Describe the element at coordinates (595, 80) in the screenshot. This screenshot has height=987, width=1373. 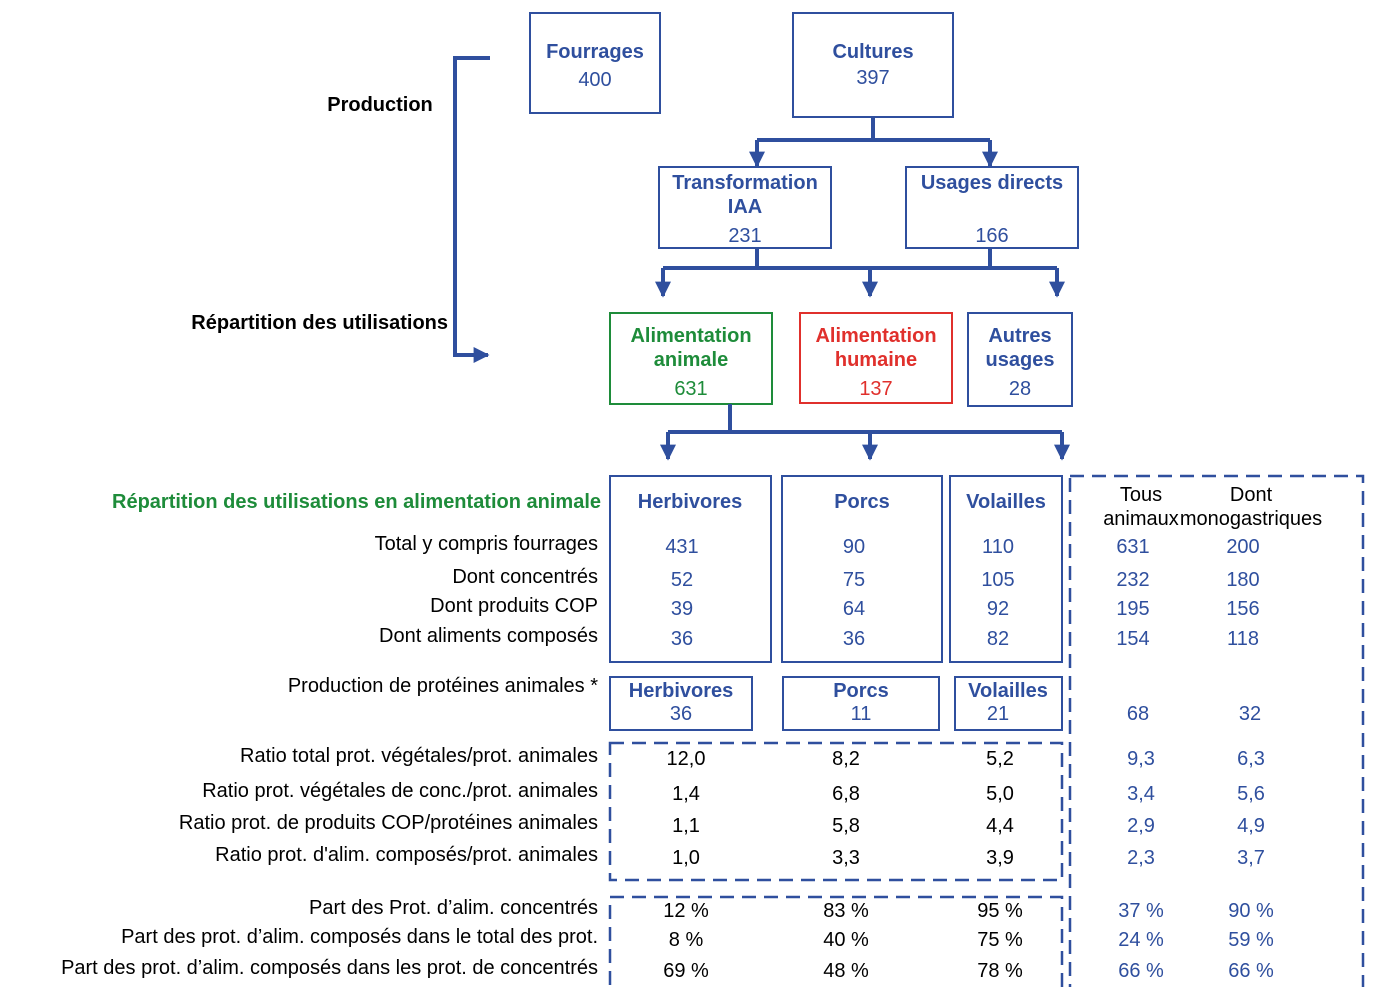
I see `node-value: 400` at that location.